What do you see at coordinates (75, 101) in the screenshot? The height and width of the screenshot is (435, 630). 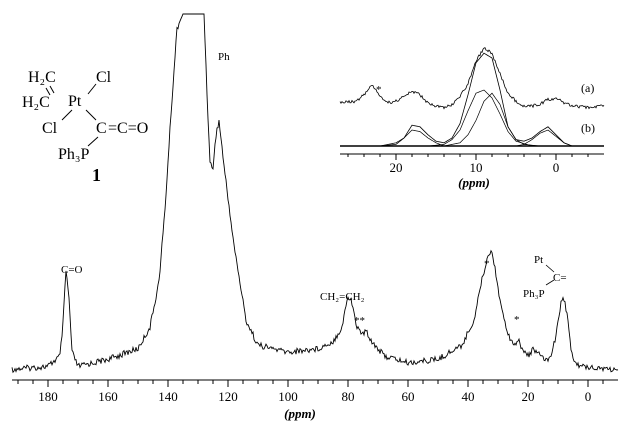 I see `structure-label-pt: Pt` at bounding box center [75, 101].